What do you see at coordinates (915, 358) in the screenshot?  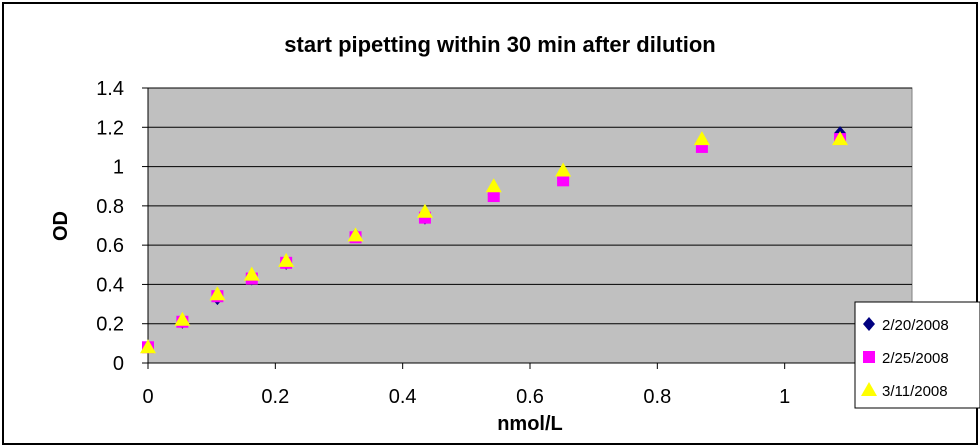 I see `legend-label: 2/25/2008` at bounding box center [915, 358].